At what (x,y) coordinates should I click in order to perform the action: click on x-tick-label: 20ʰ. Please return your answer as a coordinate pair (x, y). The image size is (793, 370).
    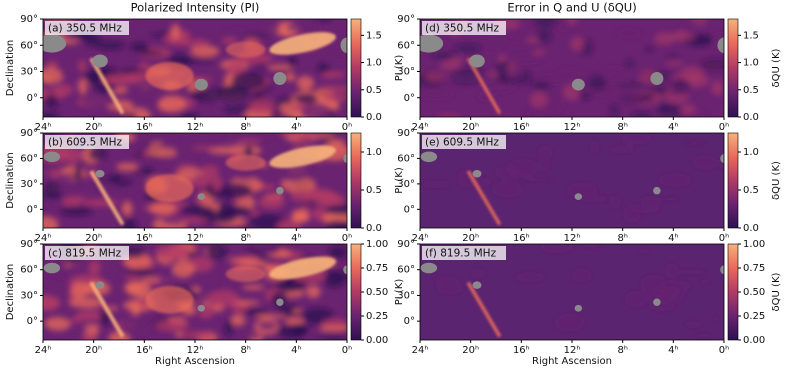
    Looking at the image, I should click on (470, 350).